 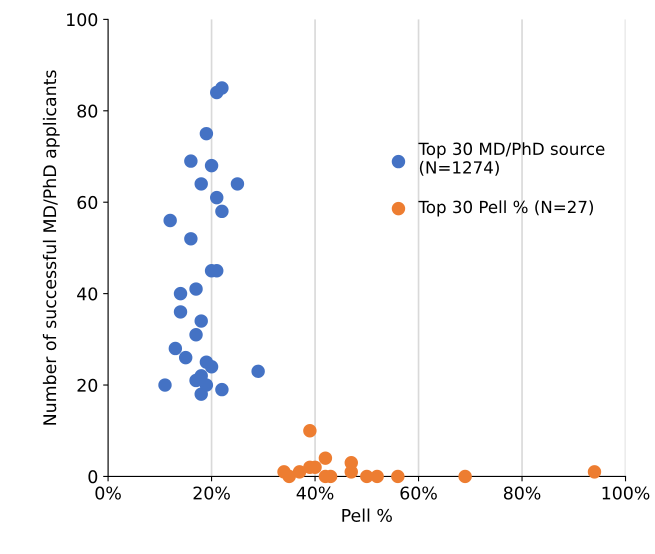 What do you see at coordinates (505, 208) in the screenshot?
I see `legend-label: Top 30 Pell % (N=27)` at bounding box center [505, 208].